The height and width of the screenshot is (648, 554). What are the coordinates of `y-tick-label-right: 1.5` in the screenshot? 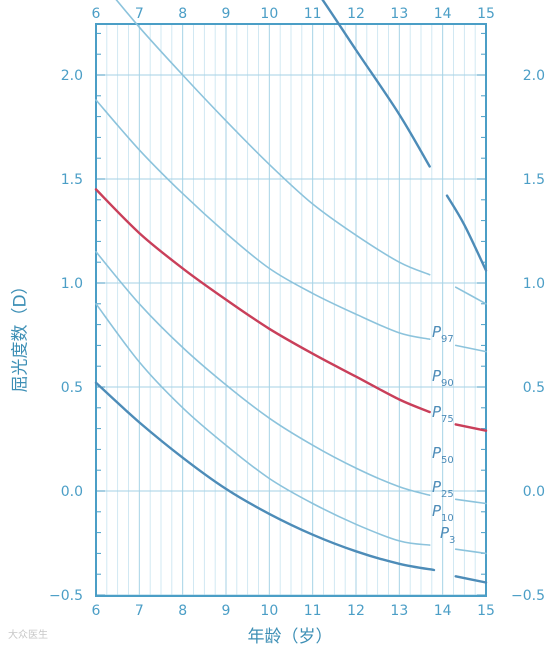 It's located at (534, 180).